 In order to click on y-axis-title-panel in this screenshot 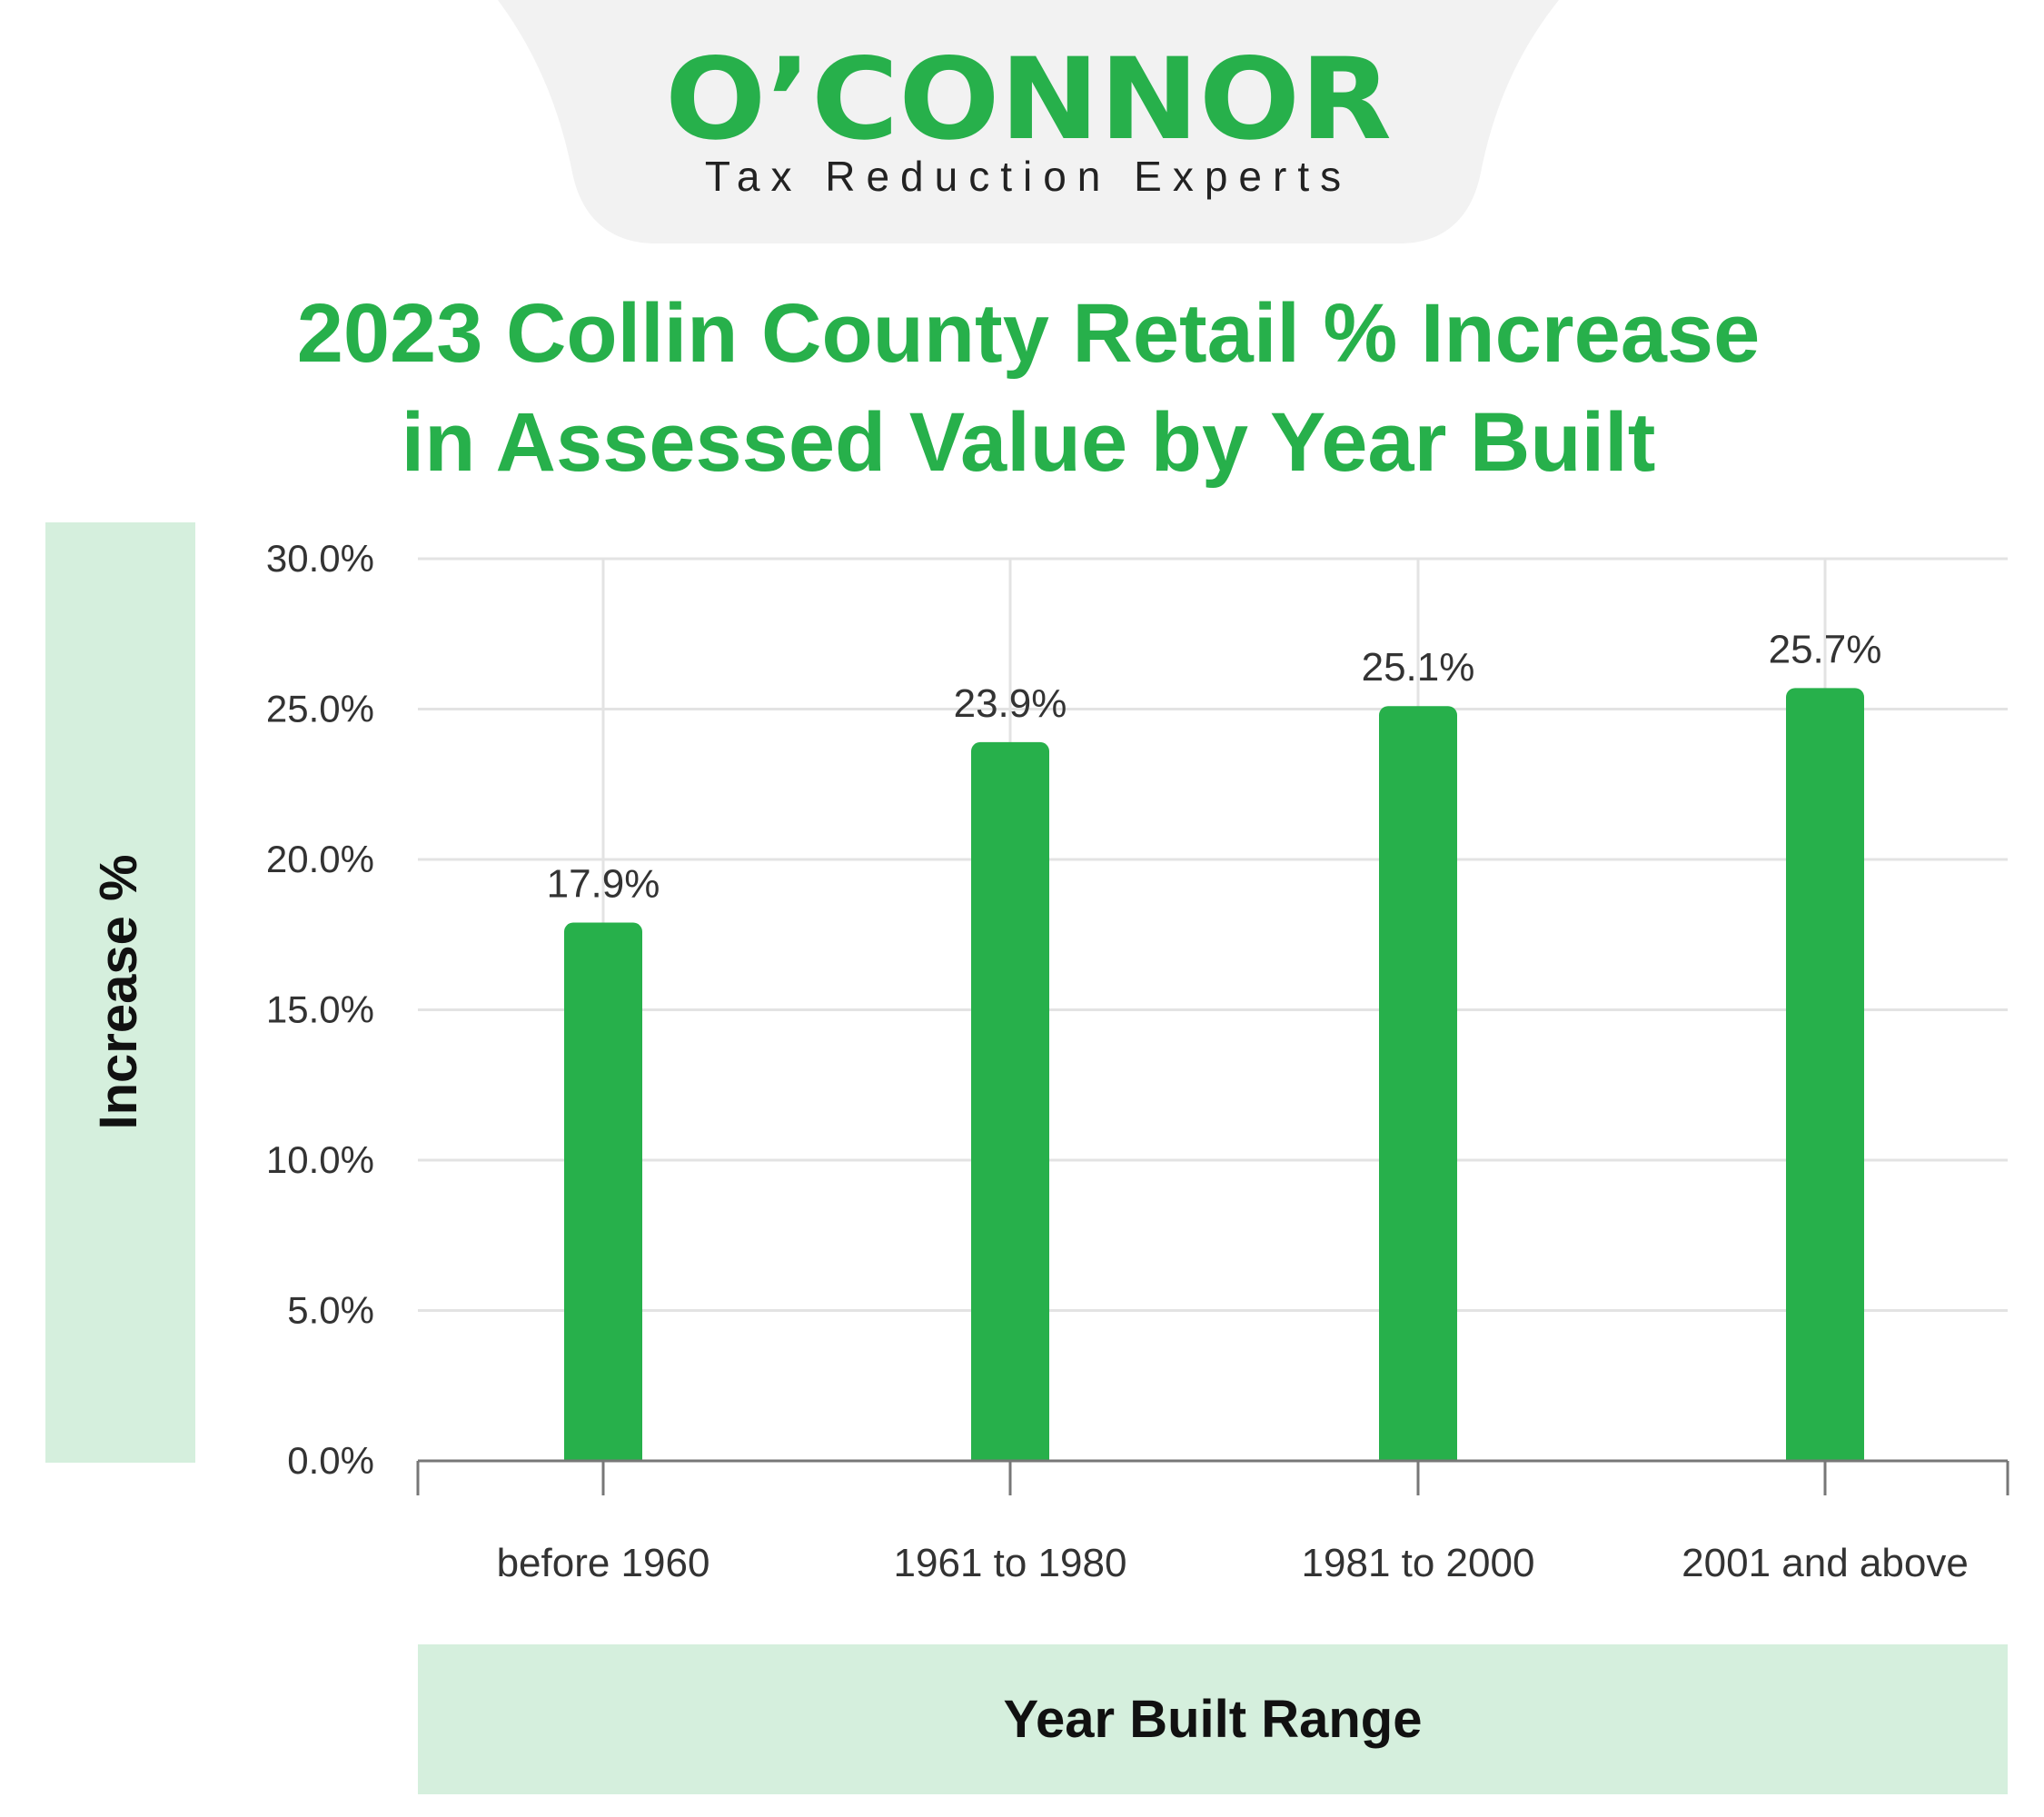, I will do `click(120, 992)`.